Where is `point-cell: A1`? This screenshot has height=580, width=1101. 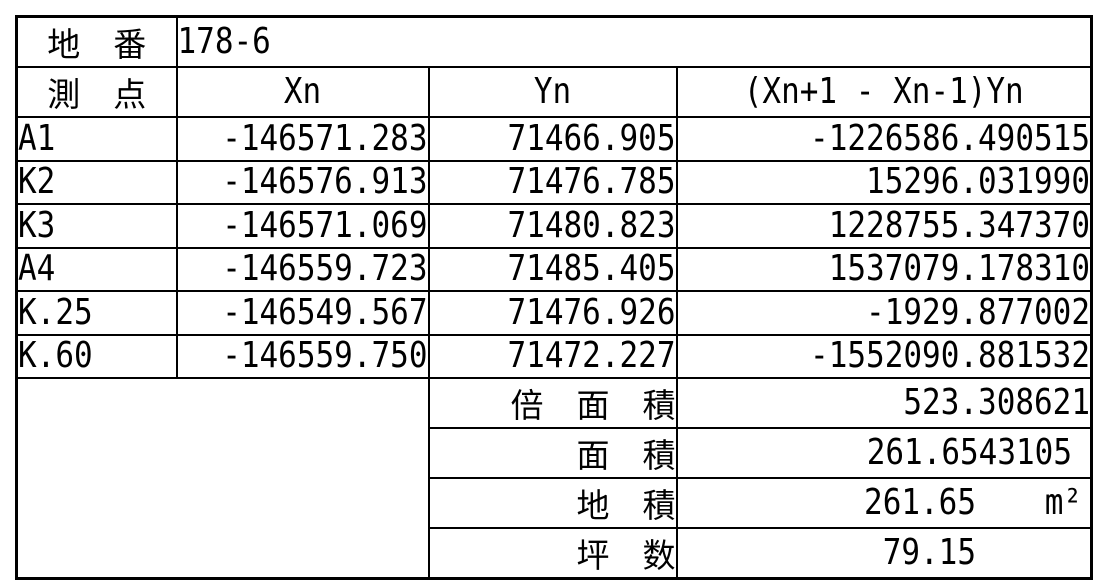
point-cell: A1 is located at coordinates (96, 139).